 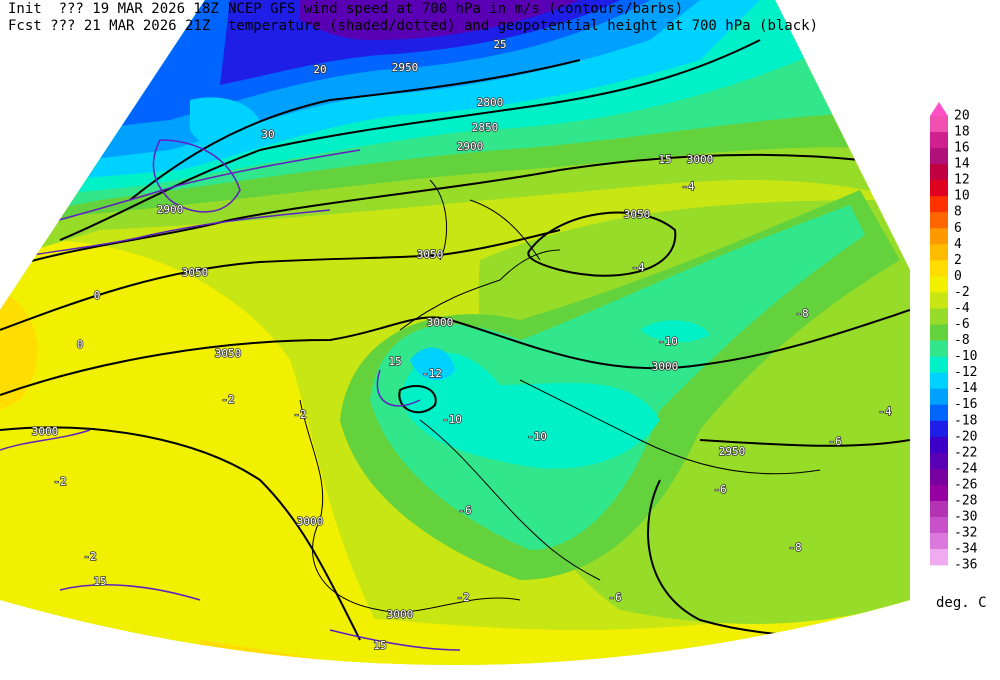 What do you see at coordinates (965, 533) in the screenshot?
I see `colorbar-label: -32` at bounding box center [965, 533].